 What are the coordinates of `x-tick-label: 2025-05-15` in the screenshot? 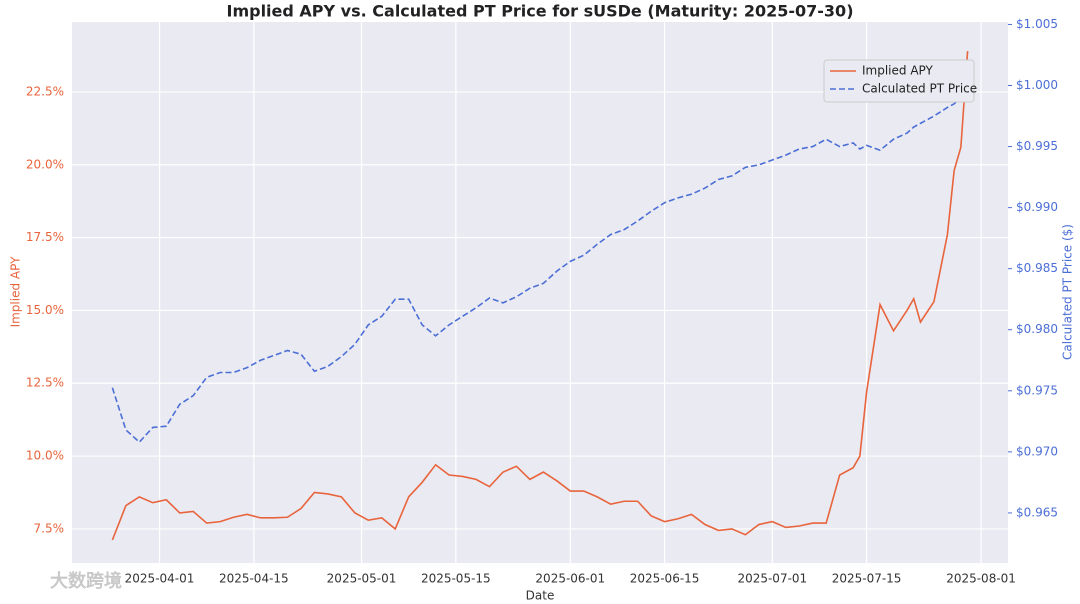 It's located at (456, 579).